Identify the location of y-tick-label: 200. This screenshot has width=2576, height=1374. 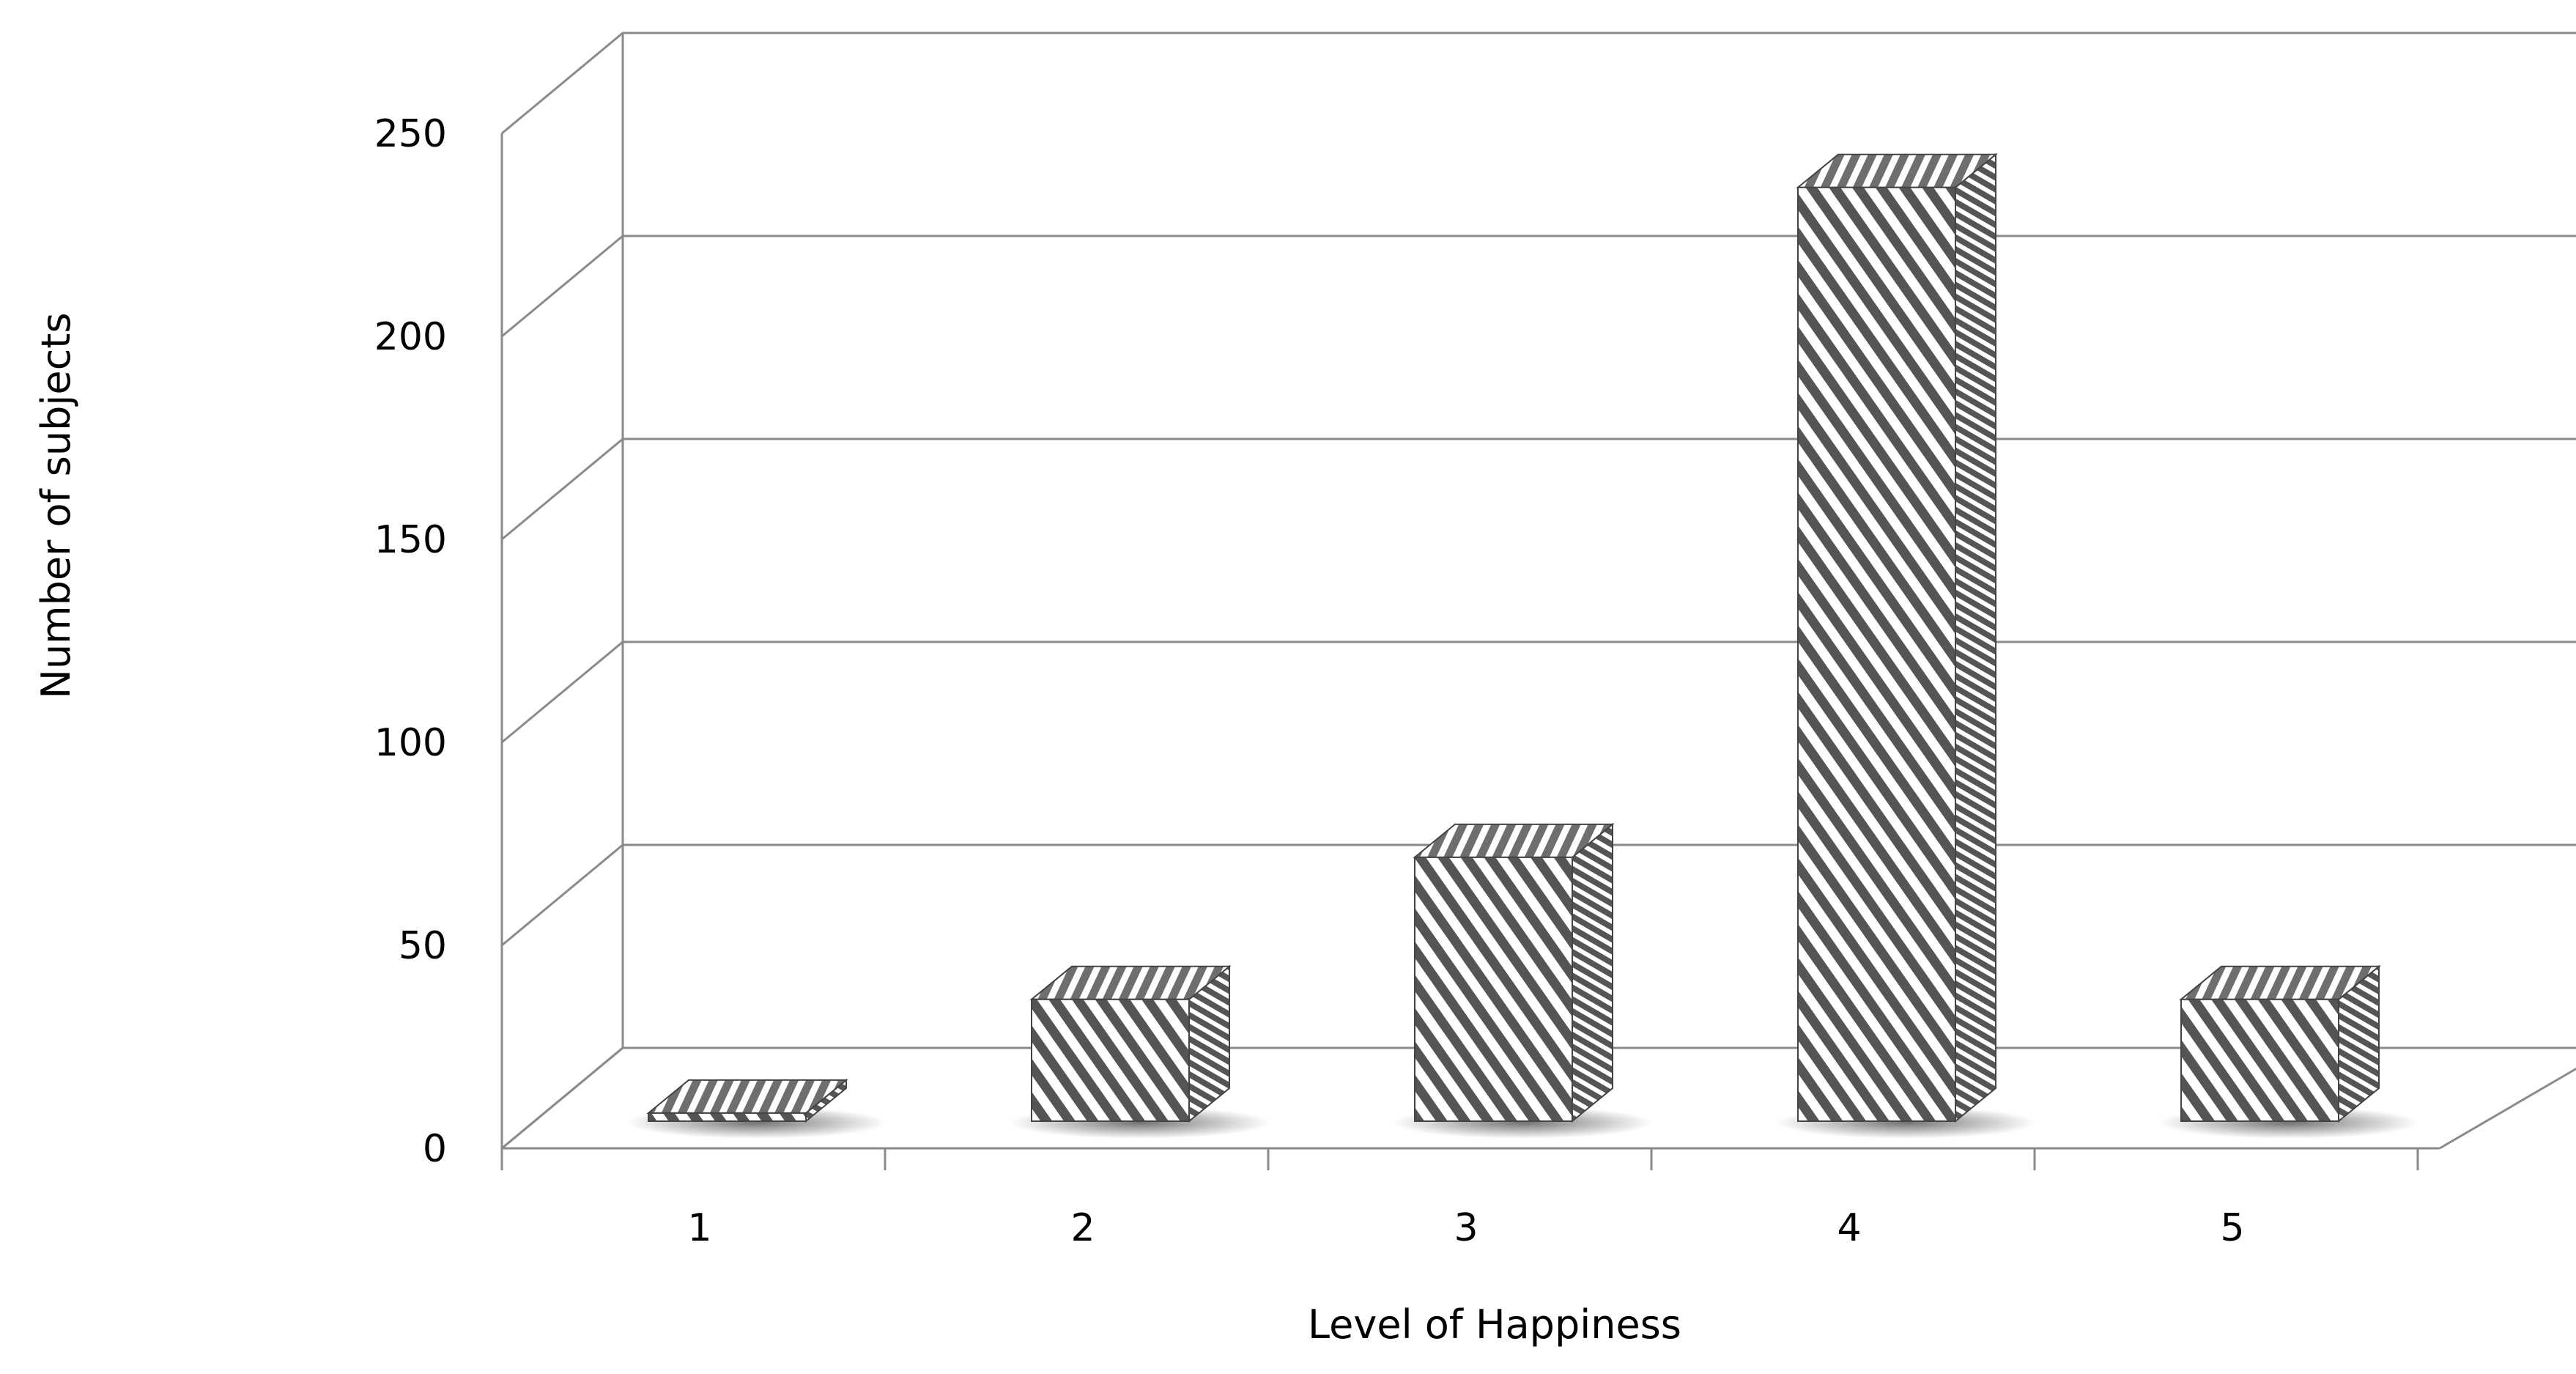
(410, 337).